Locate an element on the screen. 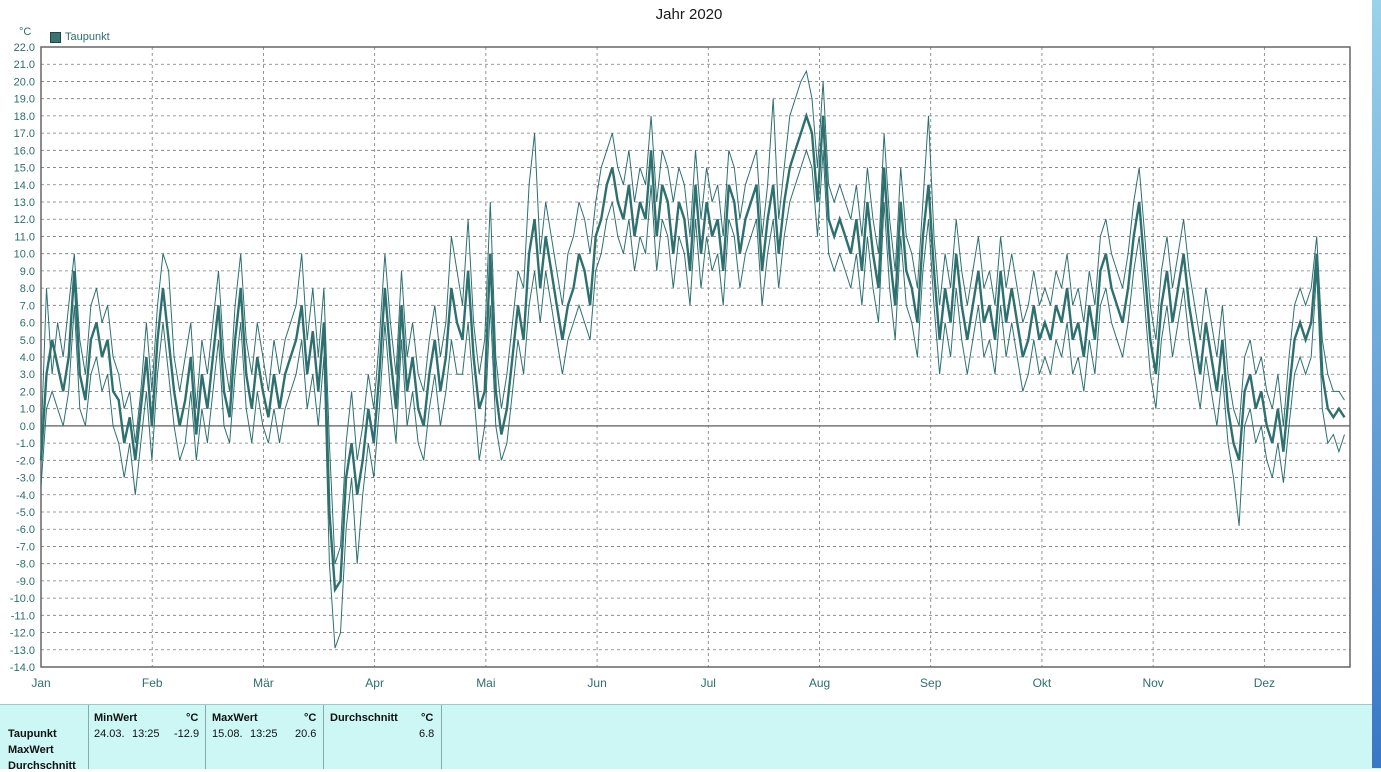 The height and width of the screenshot is (772, 1381). y-tick-label: -11.0 is located at coordinates (23, 616).